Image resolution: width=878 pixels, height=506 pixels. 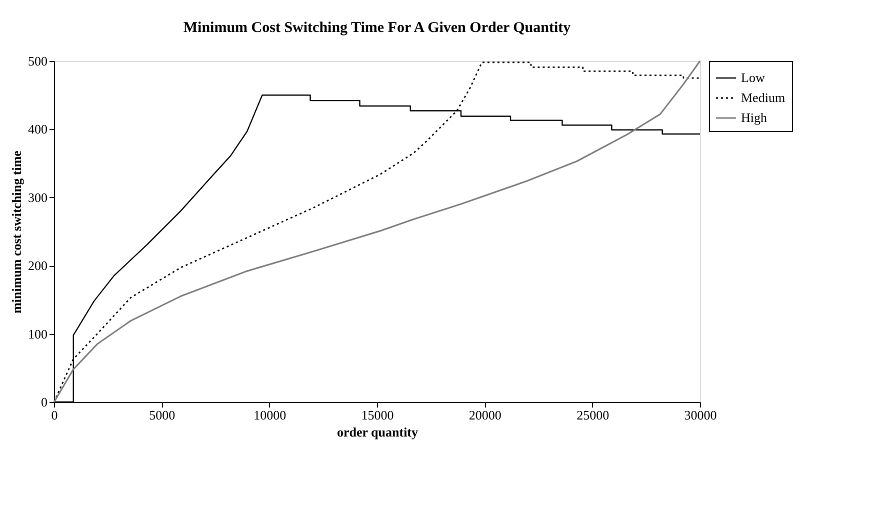 What do you see at coordinates (38, 129) in the screenshot?
I see `y-tick-label: 400` at bounding box center [38, 129].